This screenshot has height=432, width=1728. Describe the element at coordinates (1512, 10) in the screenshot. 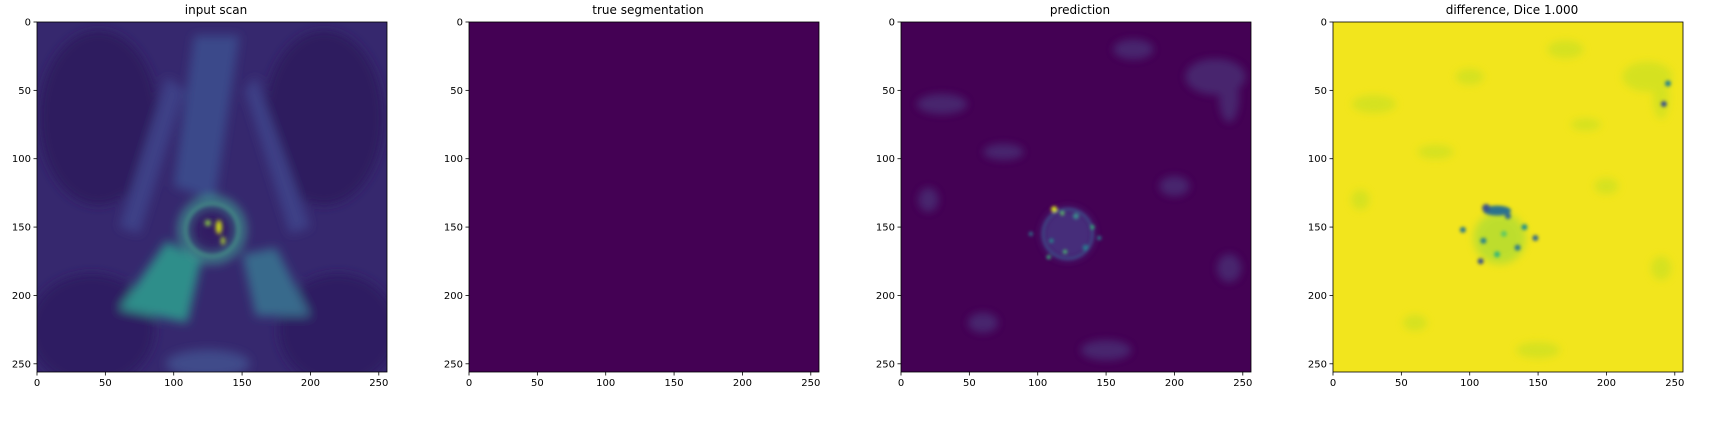

I see `panel-title: difference, Dice 1.000` at that location.